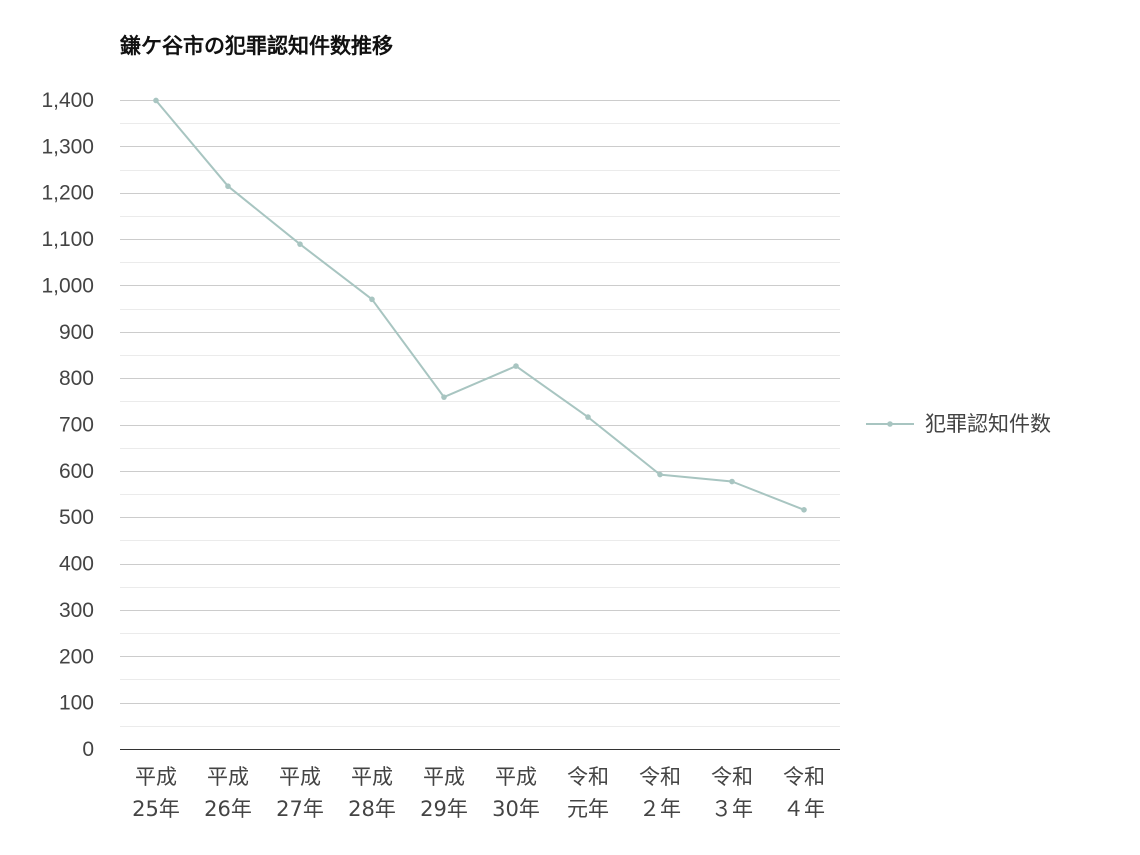  I want to click on y-tick-label: 400, so click(76, 564).